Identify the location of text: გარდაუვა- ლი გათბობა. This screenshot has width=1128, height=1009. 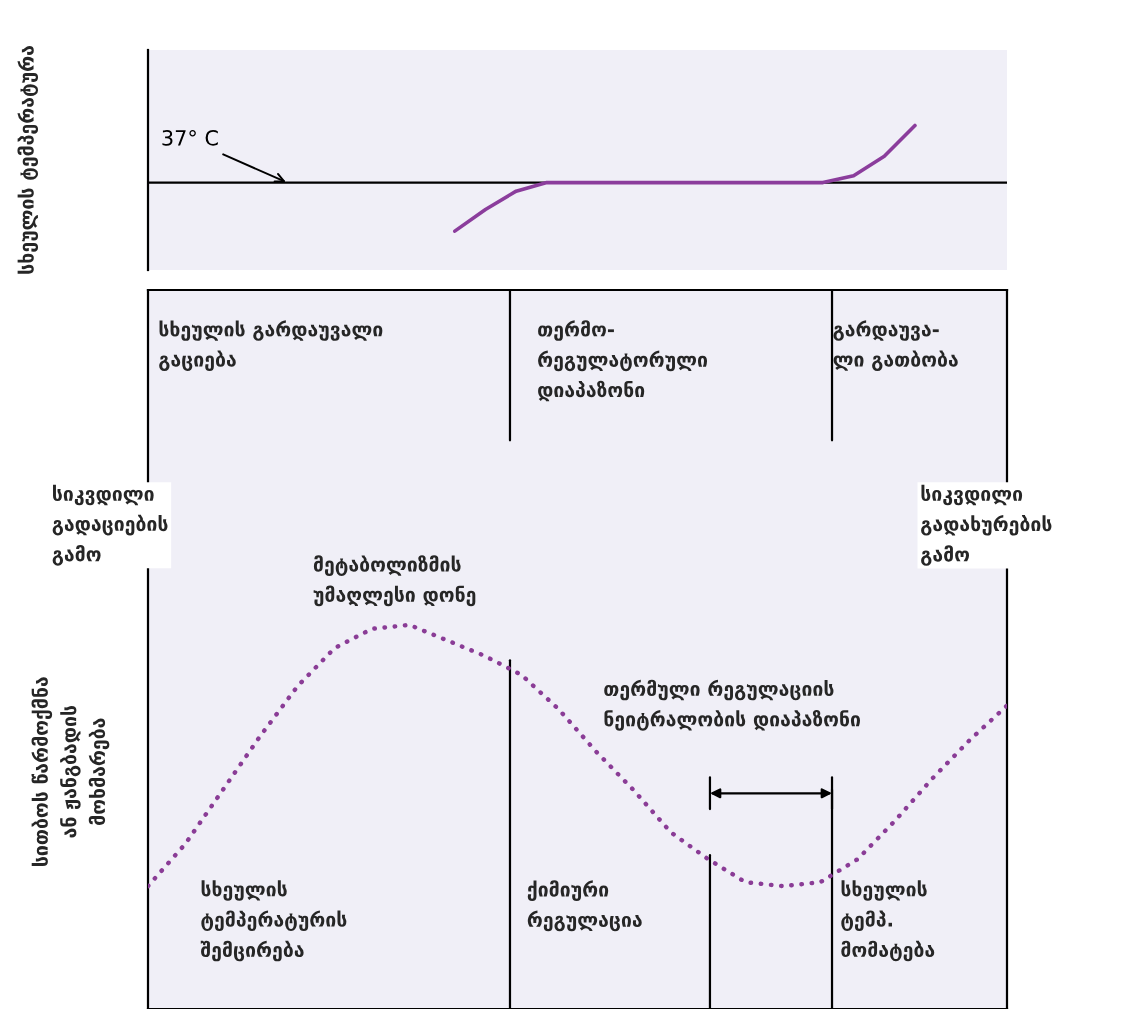
(895, 345).